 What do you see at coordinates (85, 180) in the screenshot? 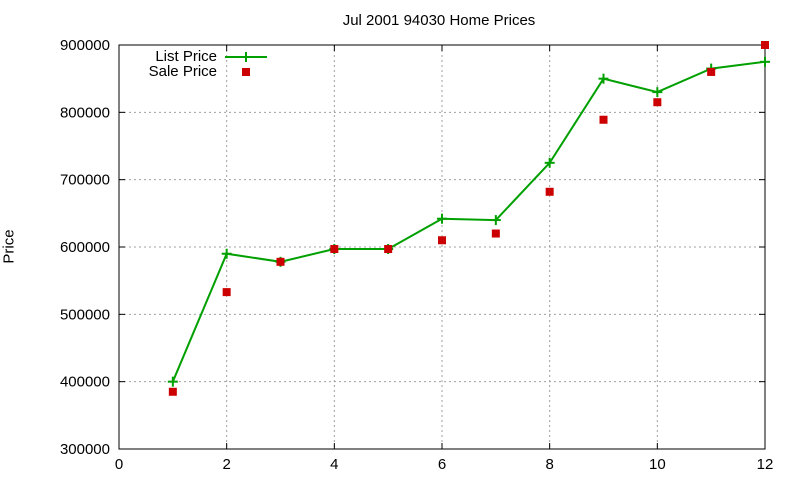
I see `y-tick-label: 700000` at bounding box center [85, 180].